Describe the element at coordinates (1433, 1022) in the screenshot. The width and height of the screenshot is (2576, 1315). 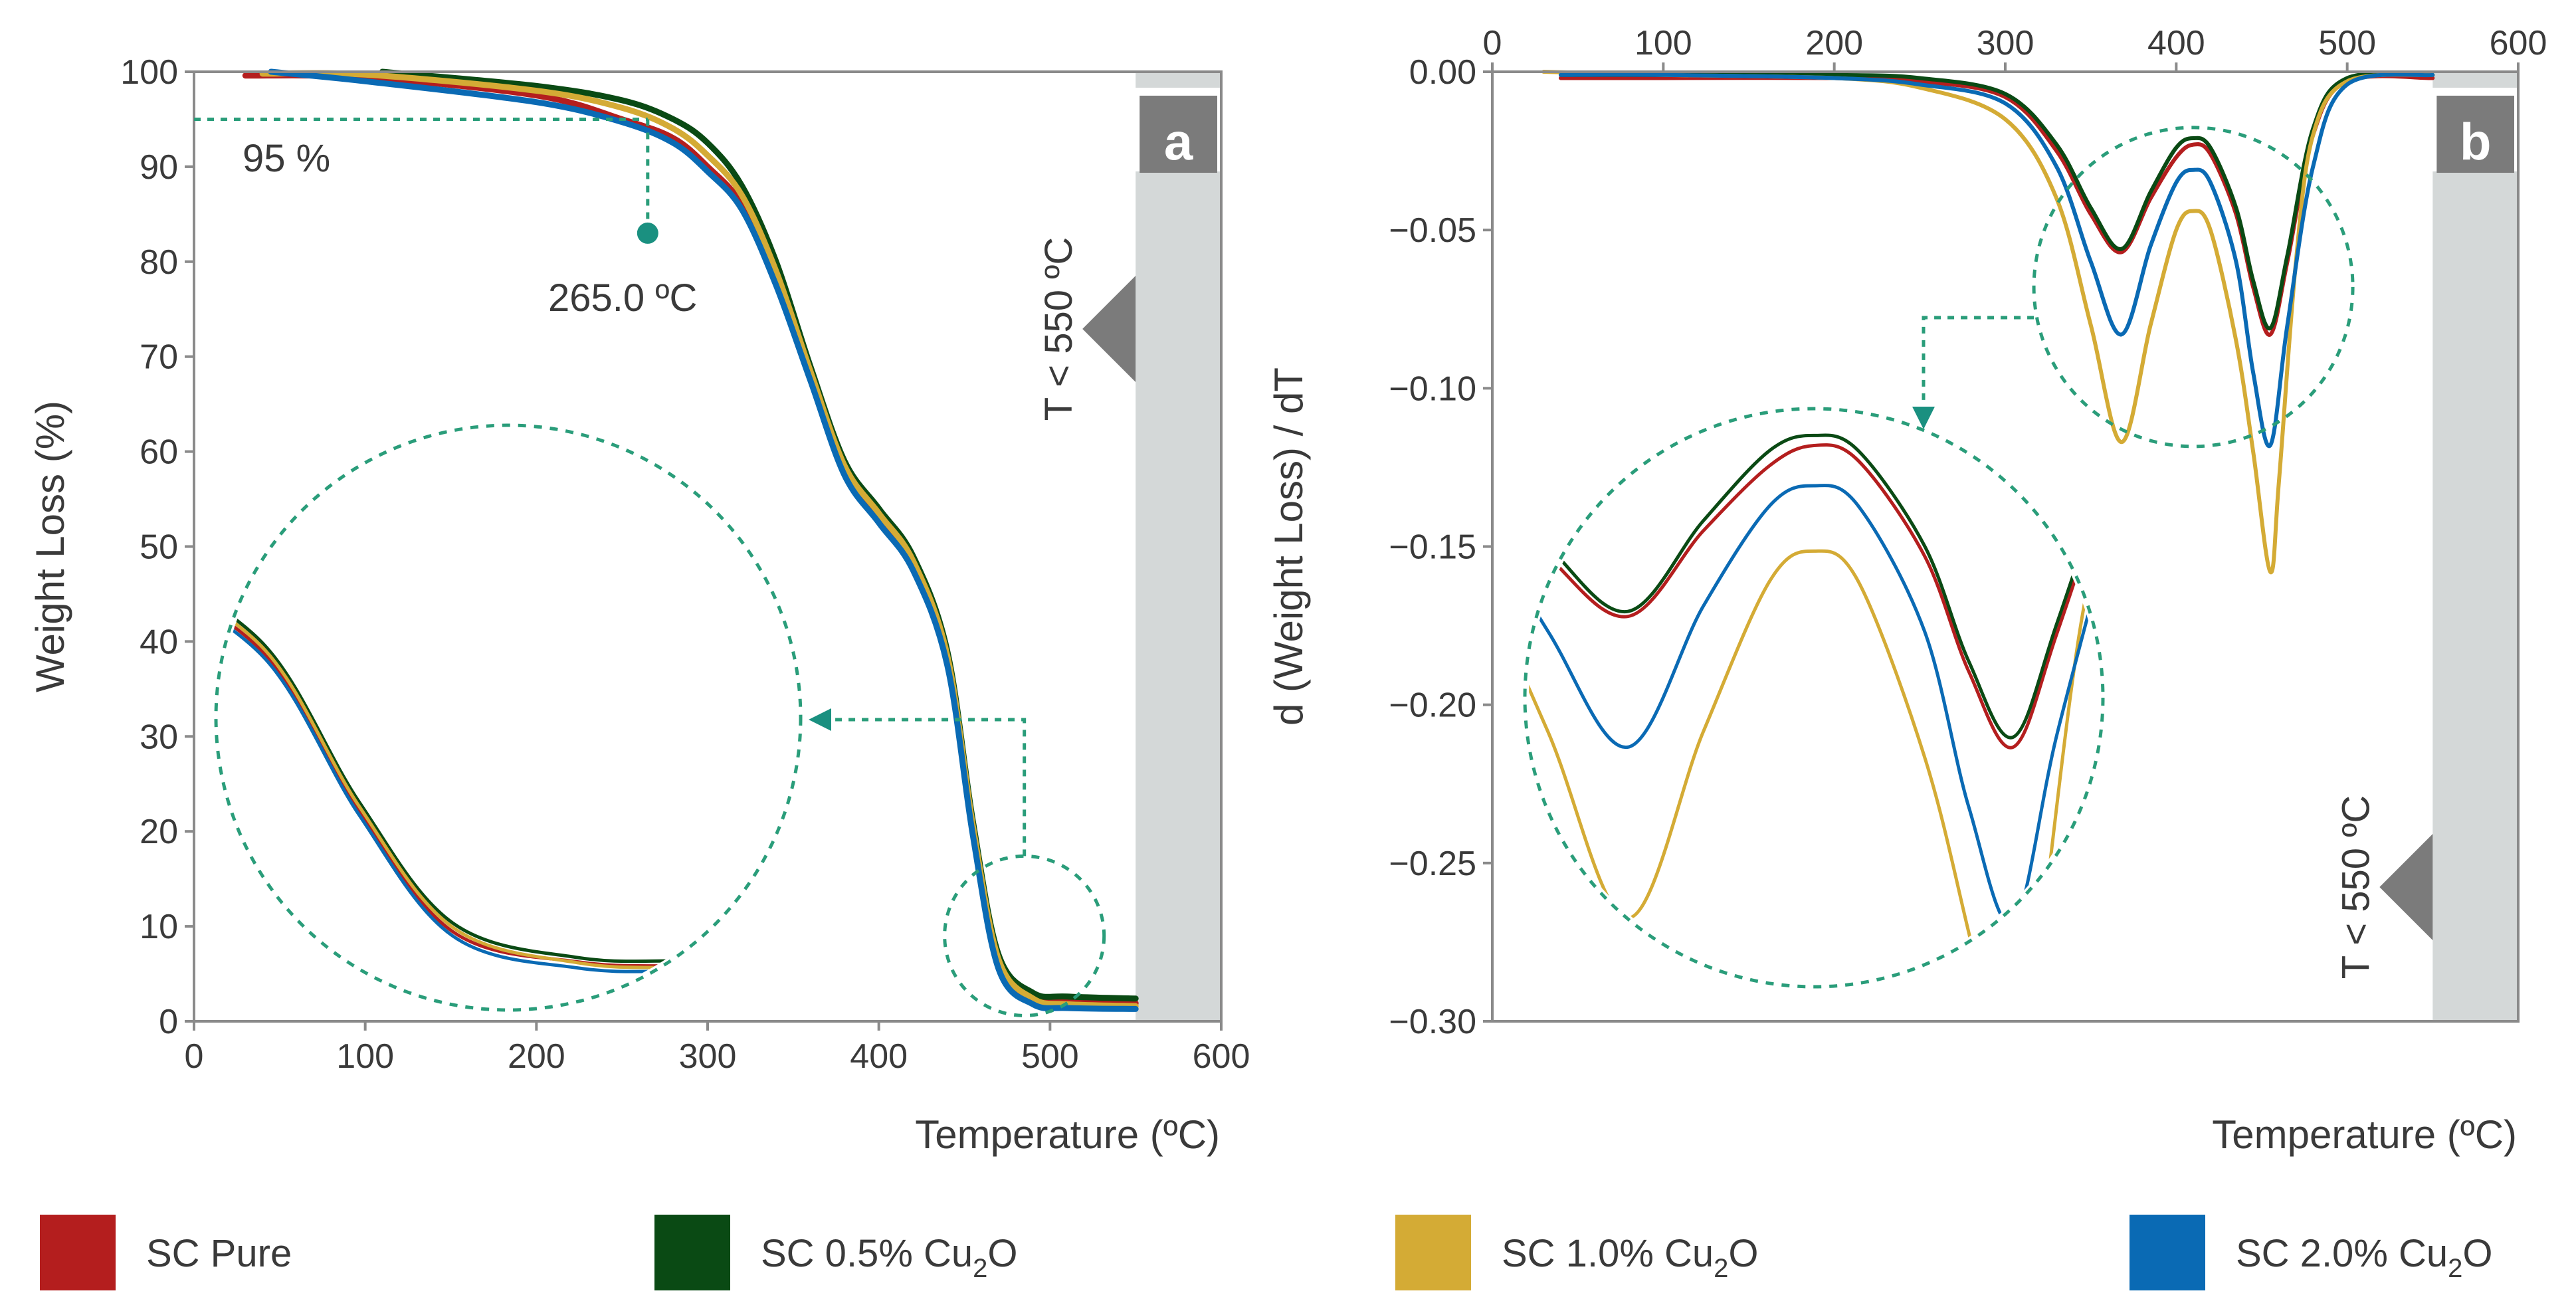
I see `y-tick-label: −0.30` at that location.